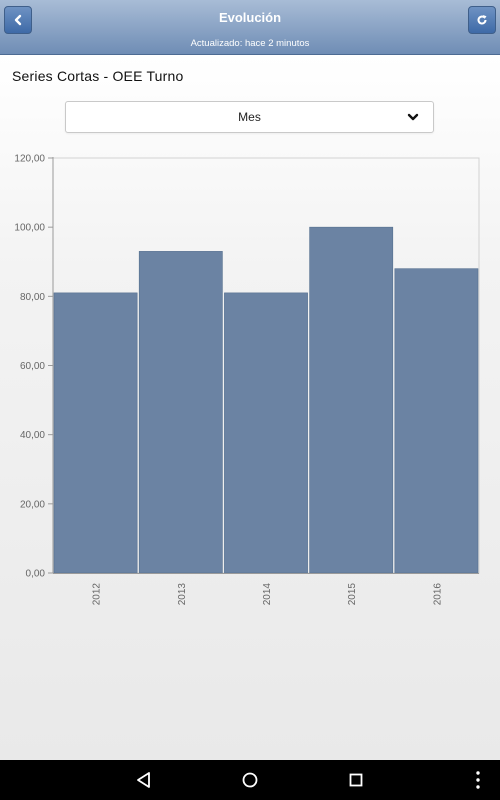  I want to click on bar-2012, so click(95, 433).